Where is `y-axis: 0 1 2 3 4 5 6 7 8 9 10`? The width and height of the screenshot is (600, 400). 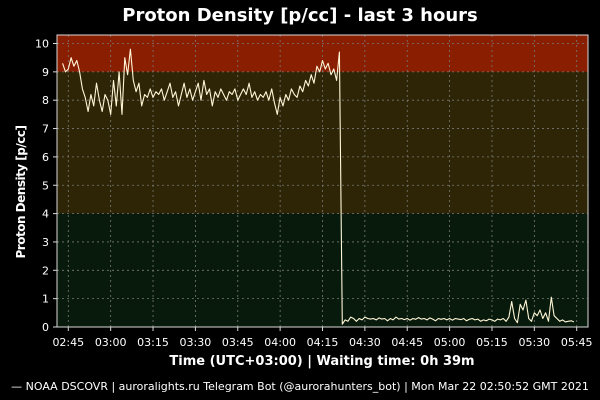
y-axis: 0 1 2 3 4 5 6 7 8 9 10 is located at coordinates (46, 186).